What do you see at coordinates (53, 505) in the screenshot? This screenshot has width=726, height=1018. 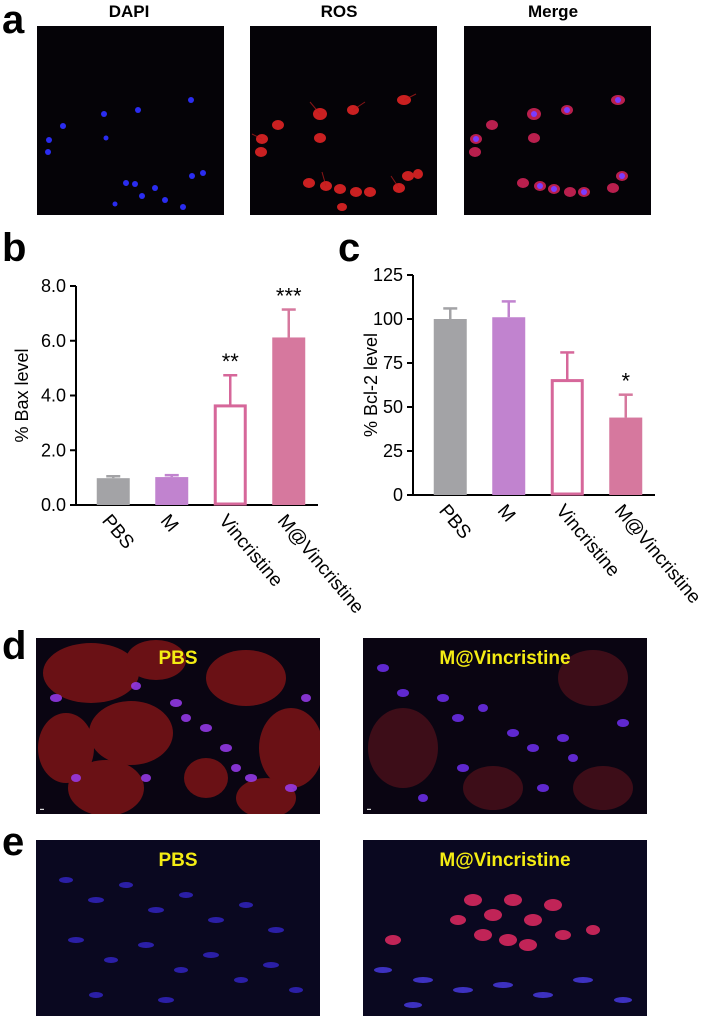 I see `y-tick-label: 0.0` at bounding box center [53, 505].